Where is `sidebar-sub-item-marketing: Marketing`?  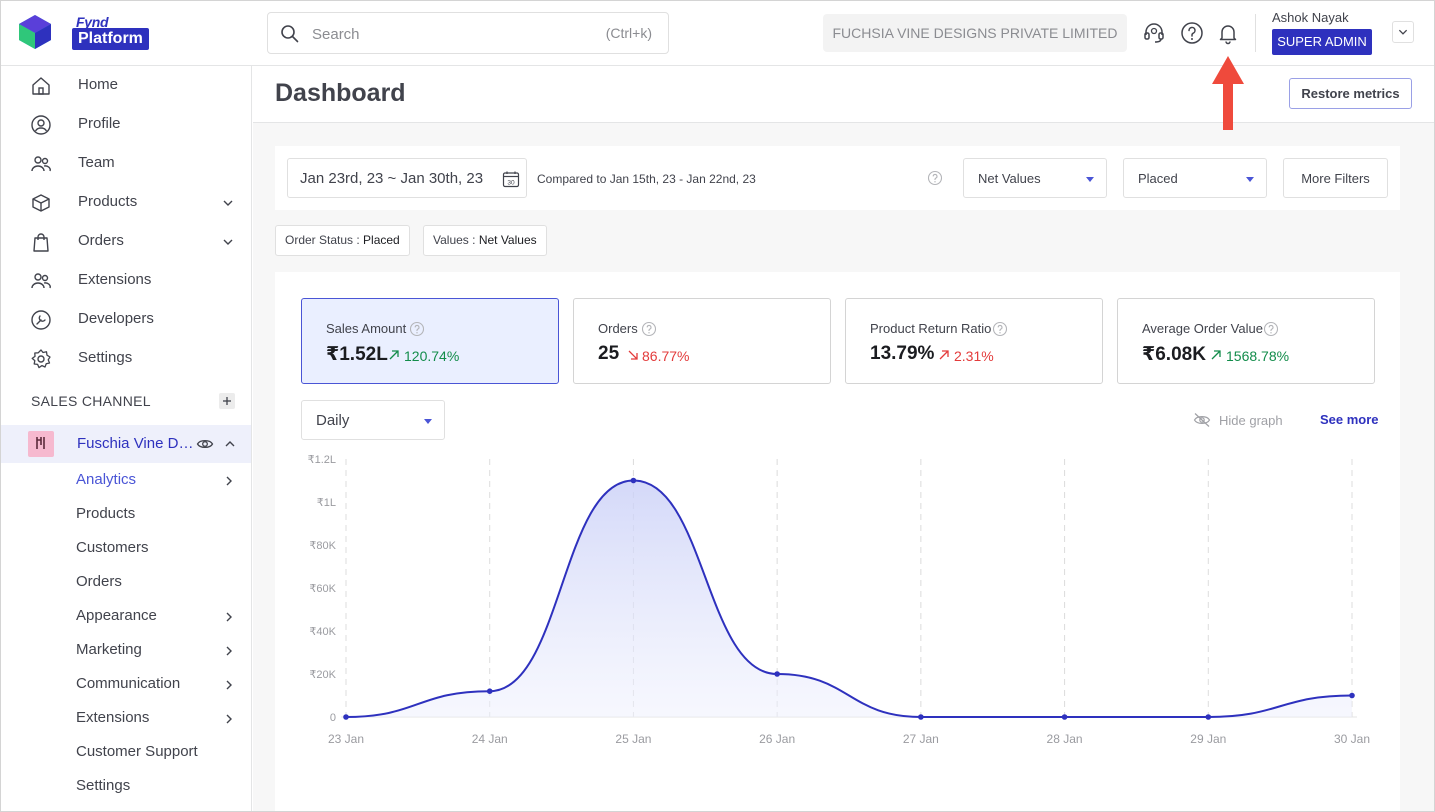
sidebar-sub-item-marketing: Marketing is located at coordinates (125, 651).